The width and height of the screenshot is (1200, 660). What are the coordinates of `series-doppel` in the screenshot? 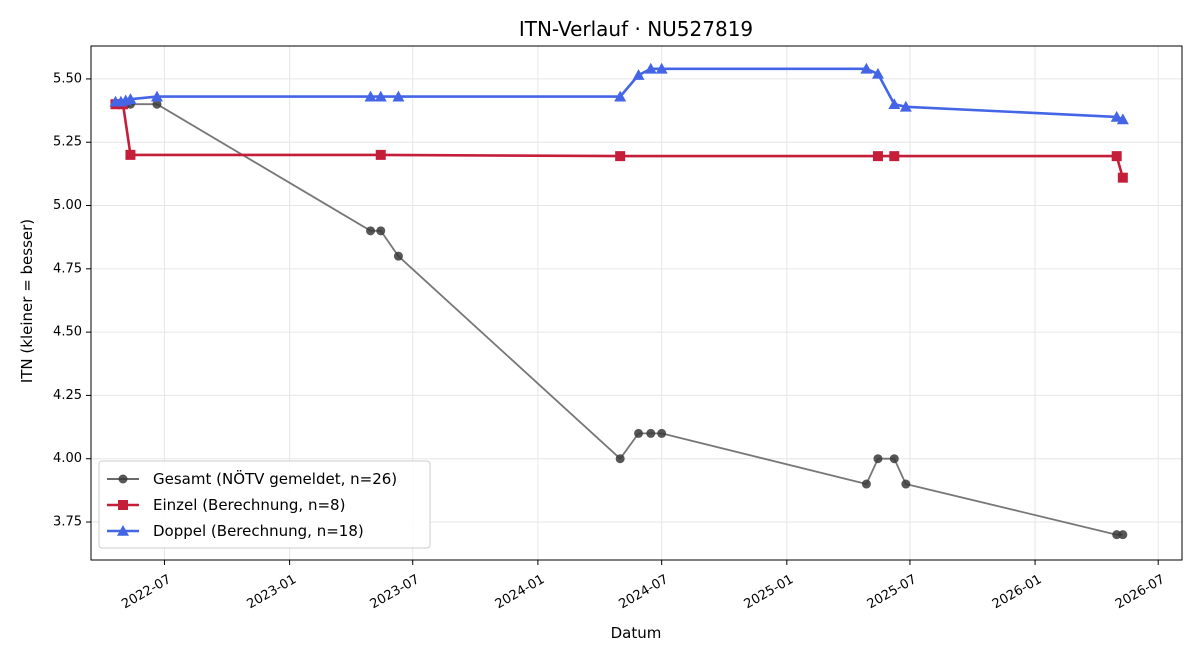 It's located at (619, 93).